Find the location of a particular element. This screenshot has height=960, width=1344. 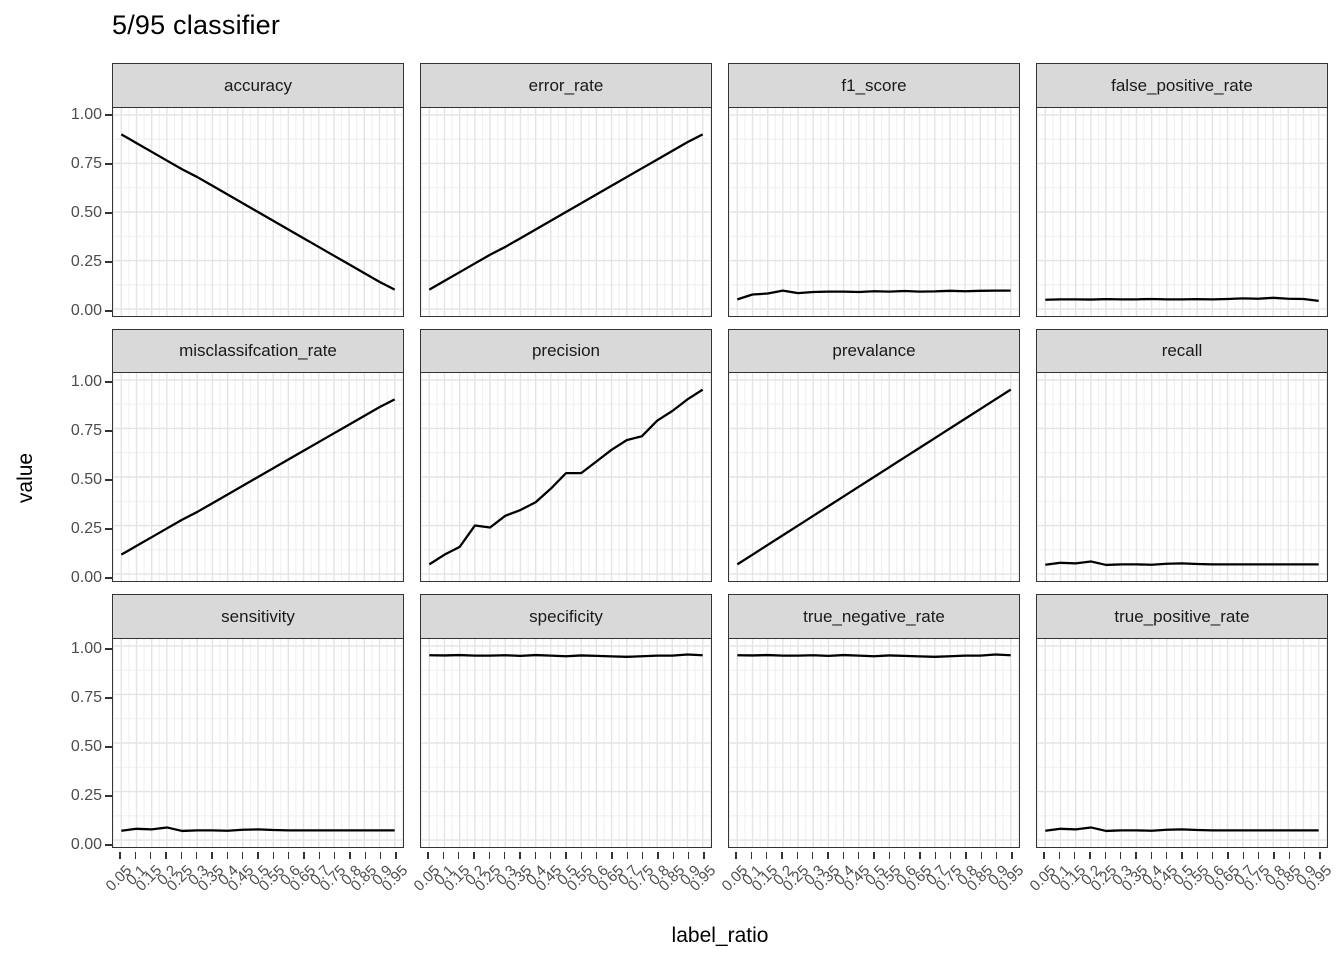

facet-strip: prevalance is located at coordinates (874, 351).